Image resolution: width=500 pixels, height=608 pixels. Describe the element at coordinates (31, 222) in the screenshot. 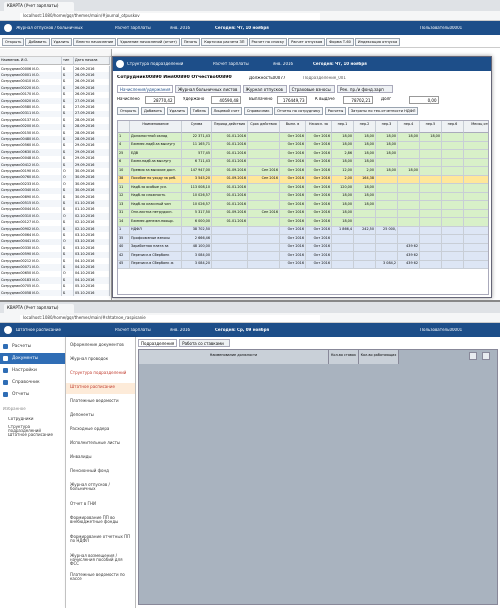

I see `list-cell: Сотрудник00127 И.О.` at that location.